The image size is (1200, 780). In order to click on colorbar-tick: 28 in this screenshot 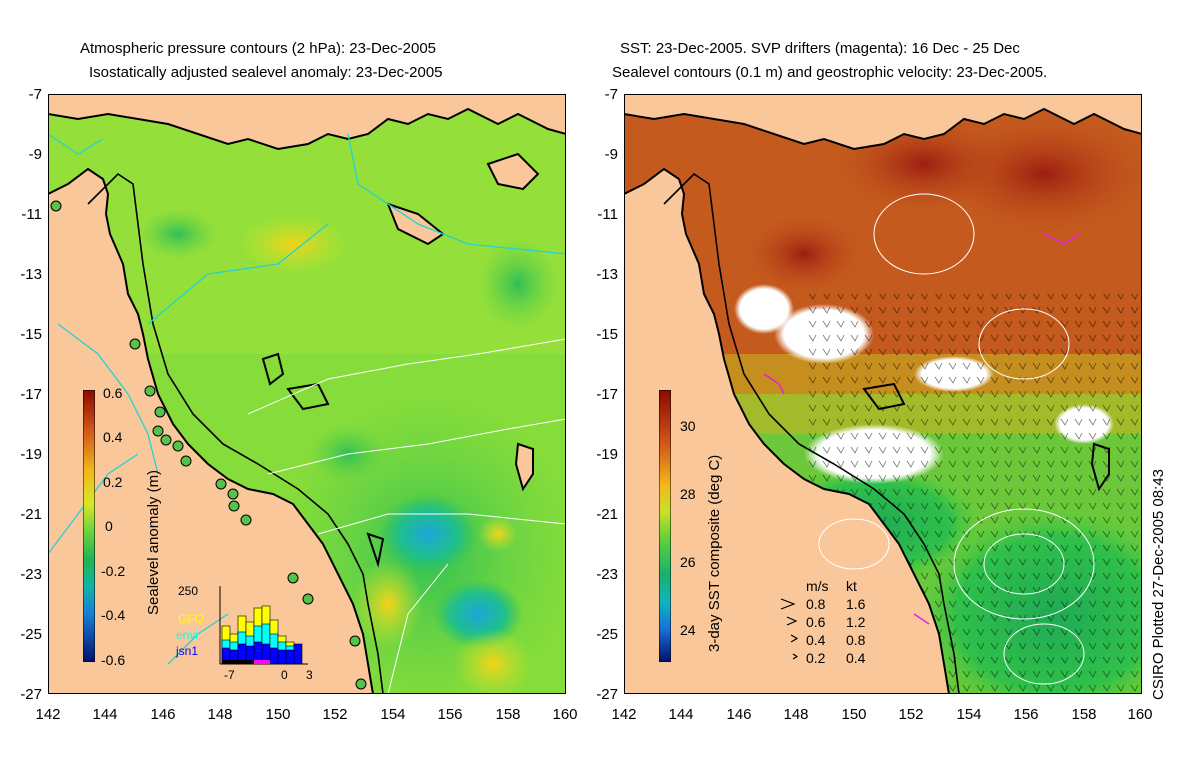, I will do `click(688, 494)`.